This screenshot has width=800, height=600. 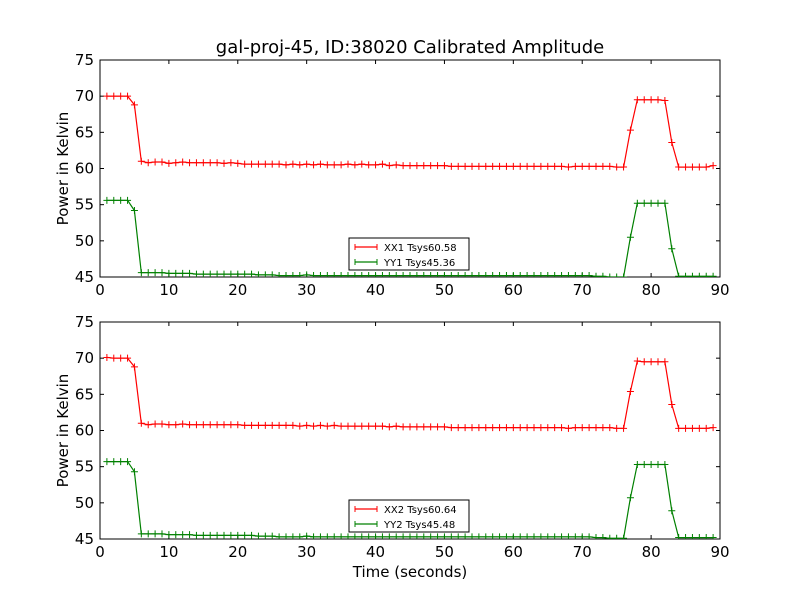 I want to click on y-tick-label: 70, so click(x=84, y=96).